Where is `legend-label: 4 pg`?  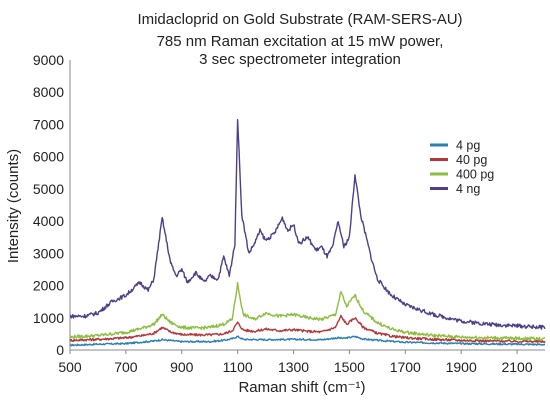
legend-label: 4 pg is located at coordinates (468, 146).